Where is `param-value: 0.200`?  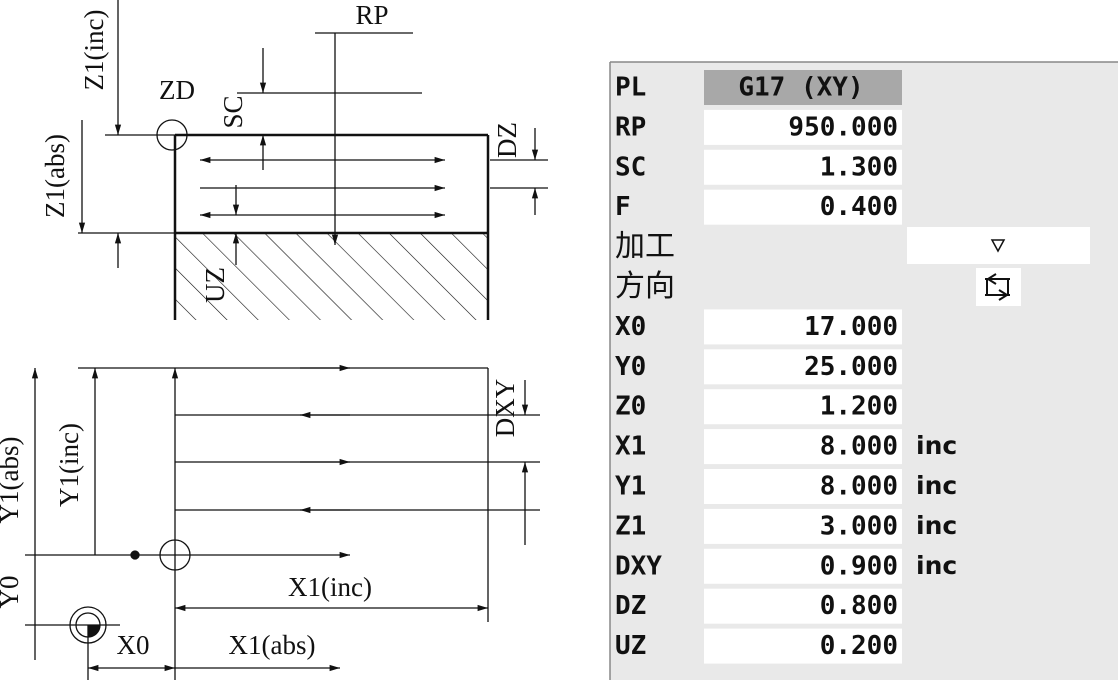 param-value: 0.200 is located at coordinates (859, 646).